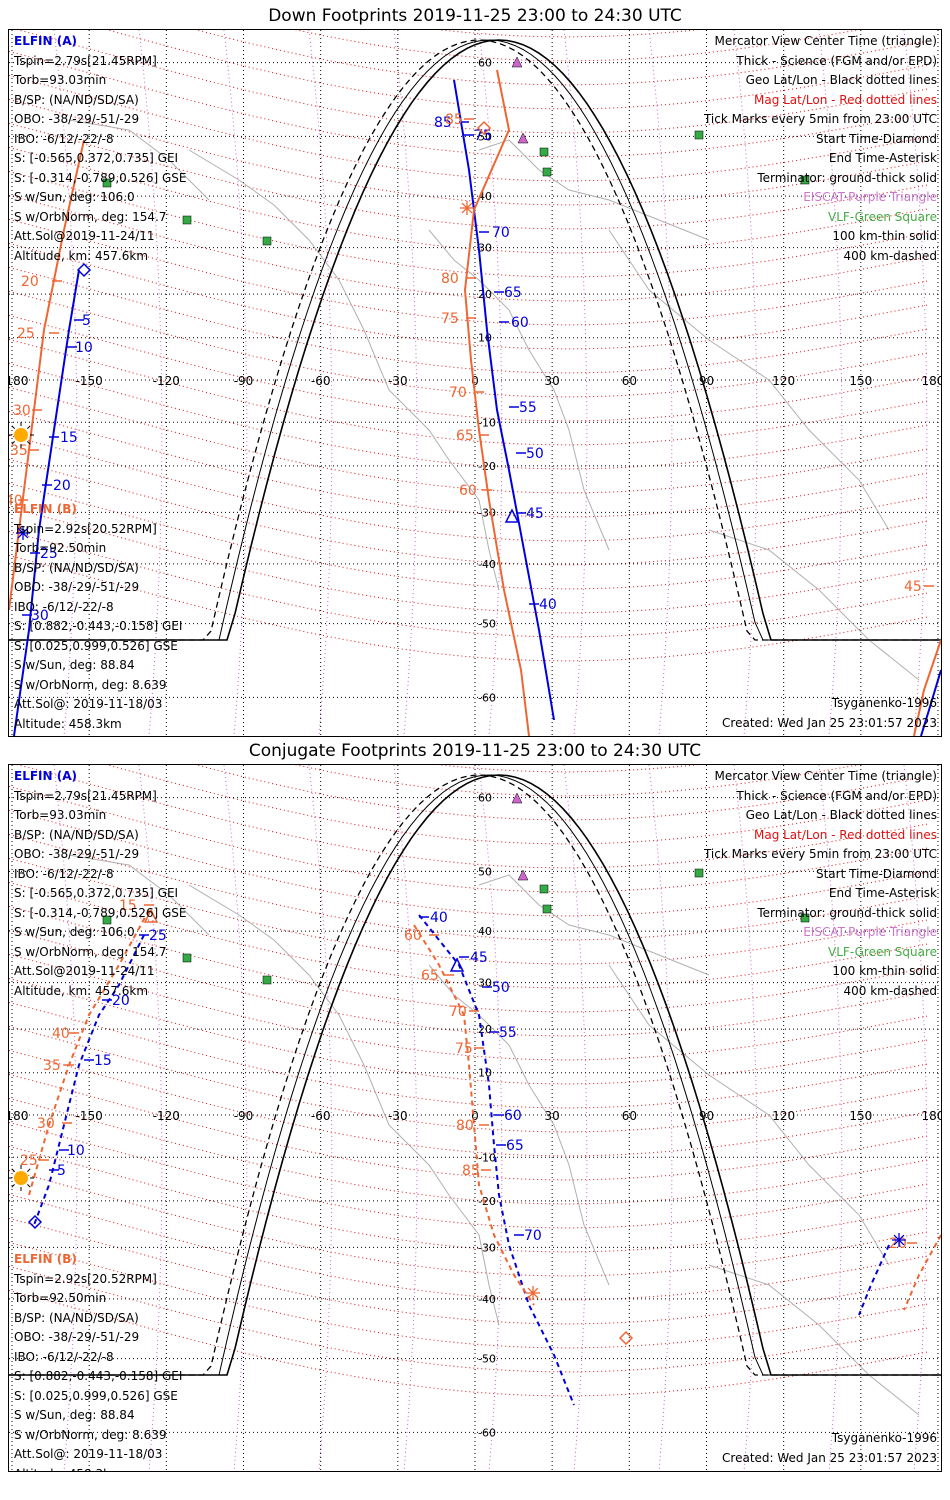 The width and height of the screenshot is (950, 1500). Describe the element at coordinates (922, 1272) in the screenshot. I see `elfin-b-conj-track-east` at that location.